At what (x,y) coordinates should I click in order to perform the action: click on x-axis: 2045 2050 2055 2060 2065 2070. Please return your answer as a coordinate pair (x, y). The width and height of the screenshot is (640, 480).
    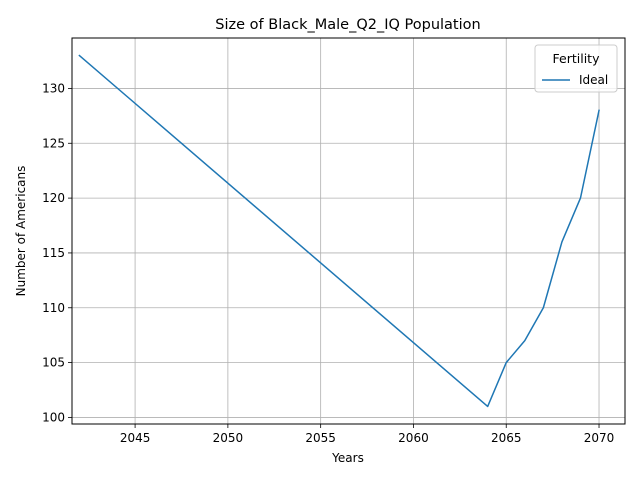
    Looking at the image, I should click on (367, 434).